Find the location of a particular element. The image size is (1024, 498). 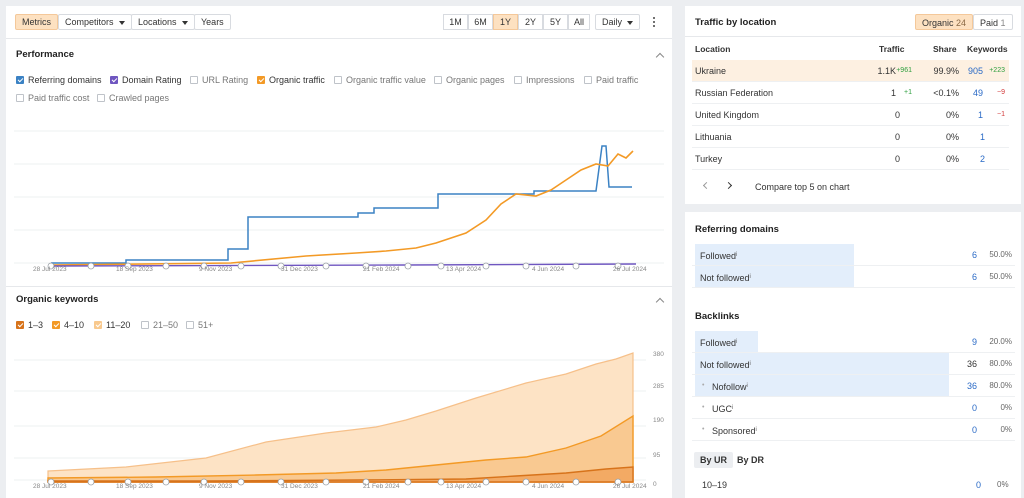

location-keywords: 2 is located at coordinates (982, 159).